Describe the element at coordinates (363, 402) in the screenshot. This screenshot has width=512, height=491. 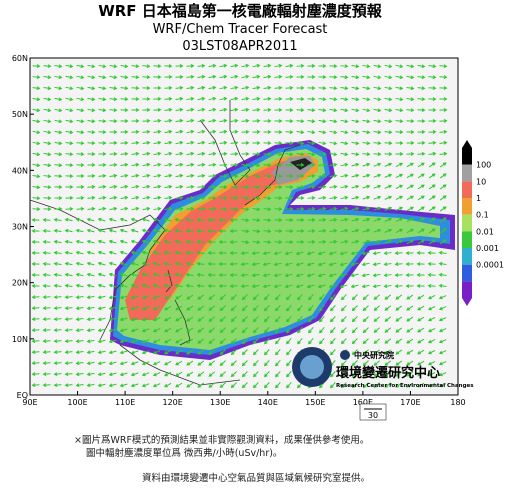
I see `lon-label: 160E` at that location.